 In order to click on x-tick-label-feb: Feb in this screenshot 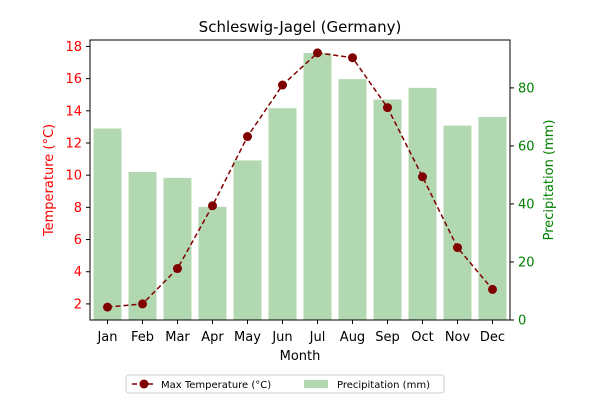, I will do `click(142, 337)`.